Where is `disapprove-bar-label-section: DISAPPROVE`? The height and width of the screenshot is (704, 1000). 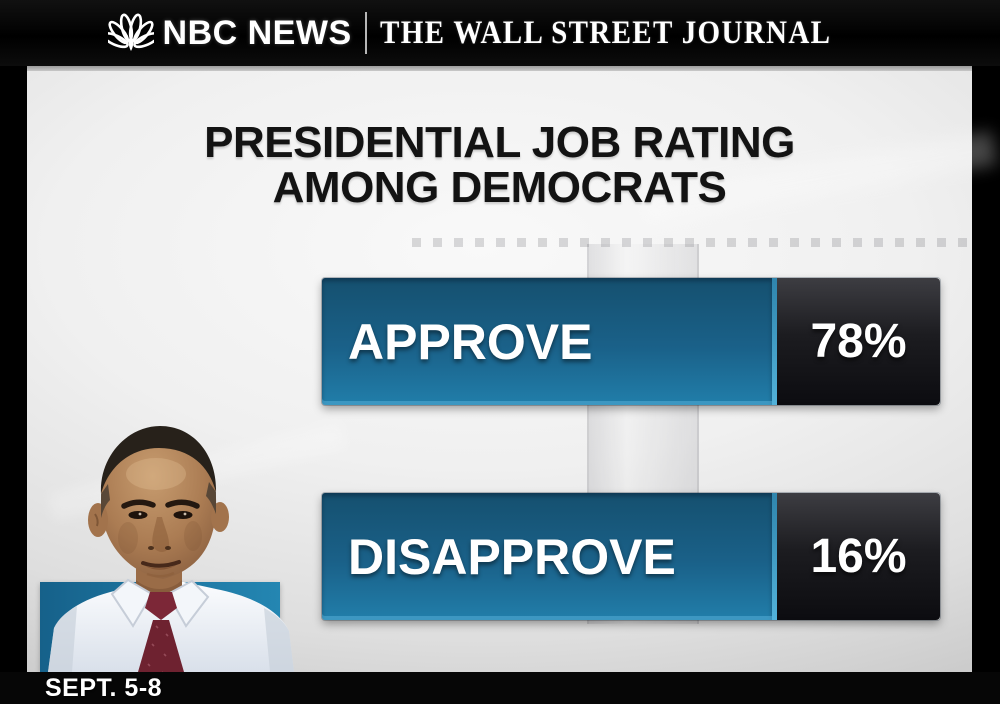 disapprove-bar-label-section: DISAPPROVE is located at coordinates (547, 556).